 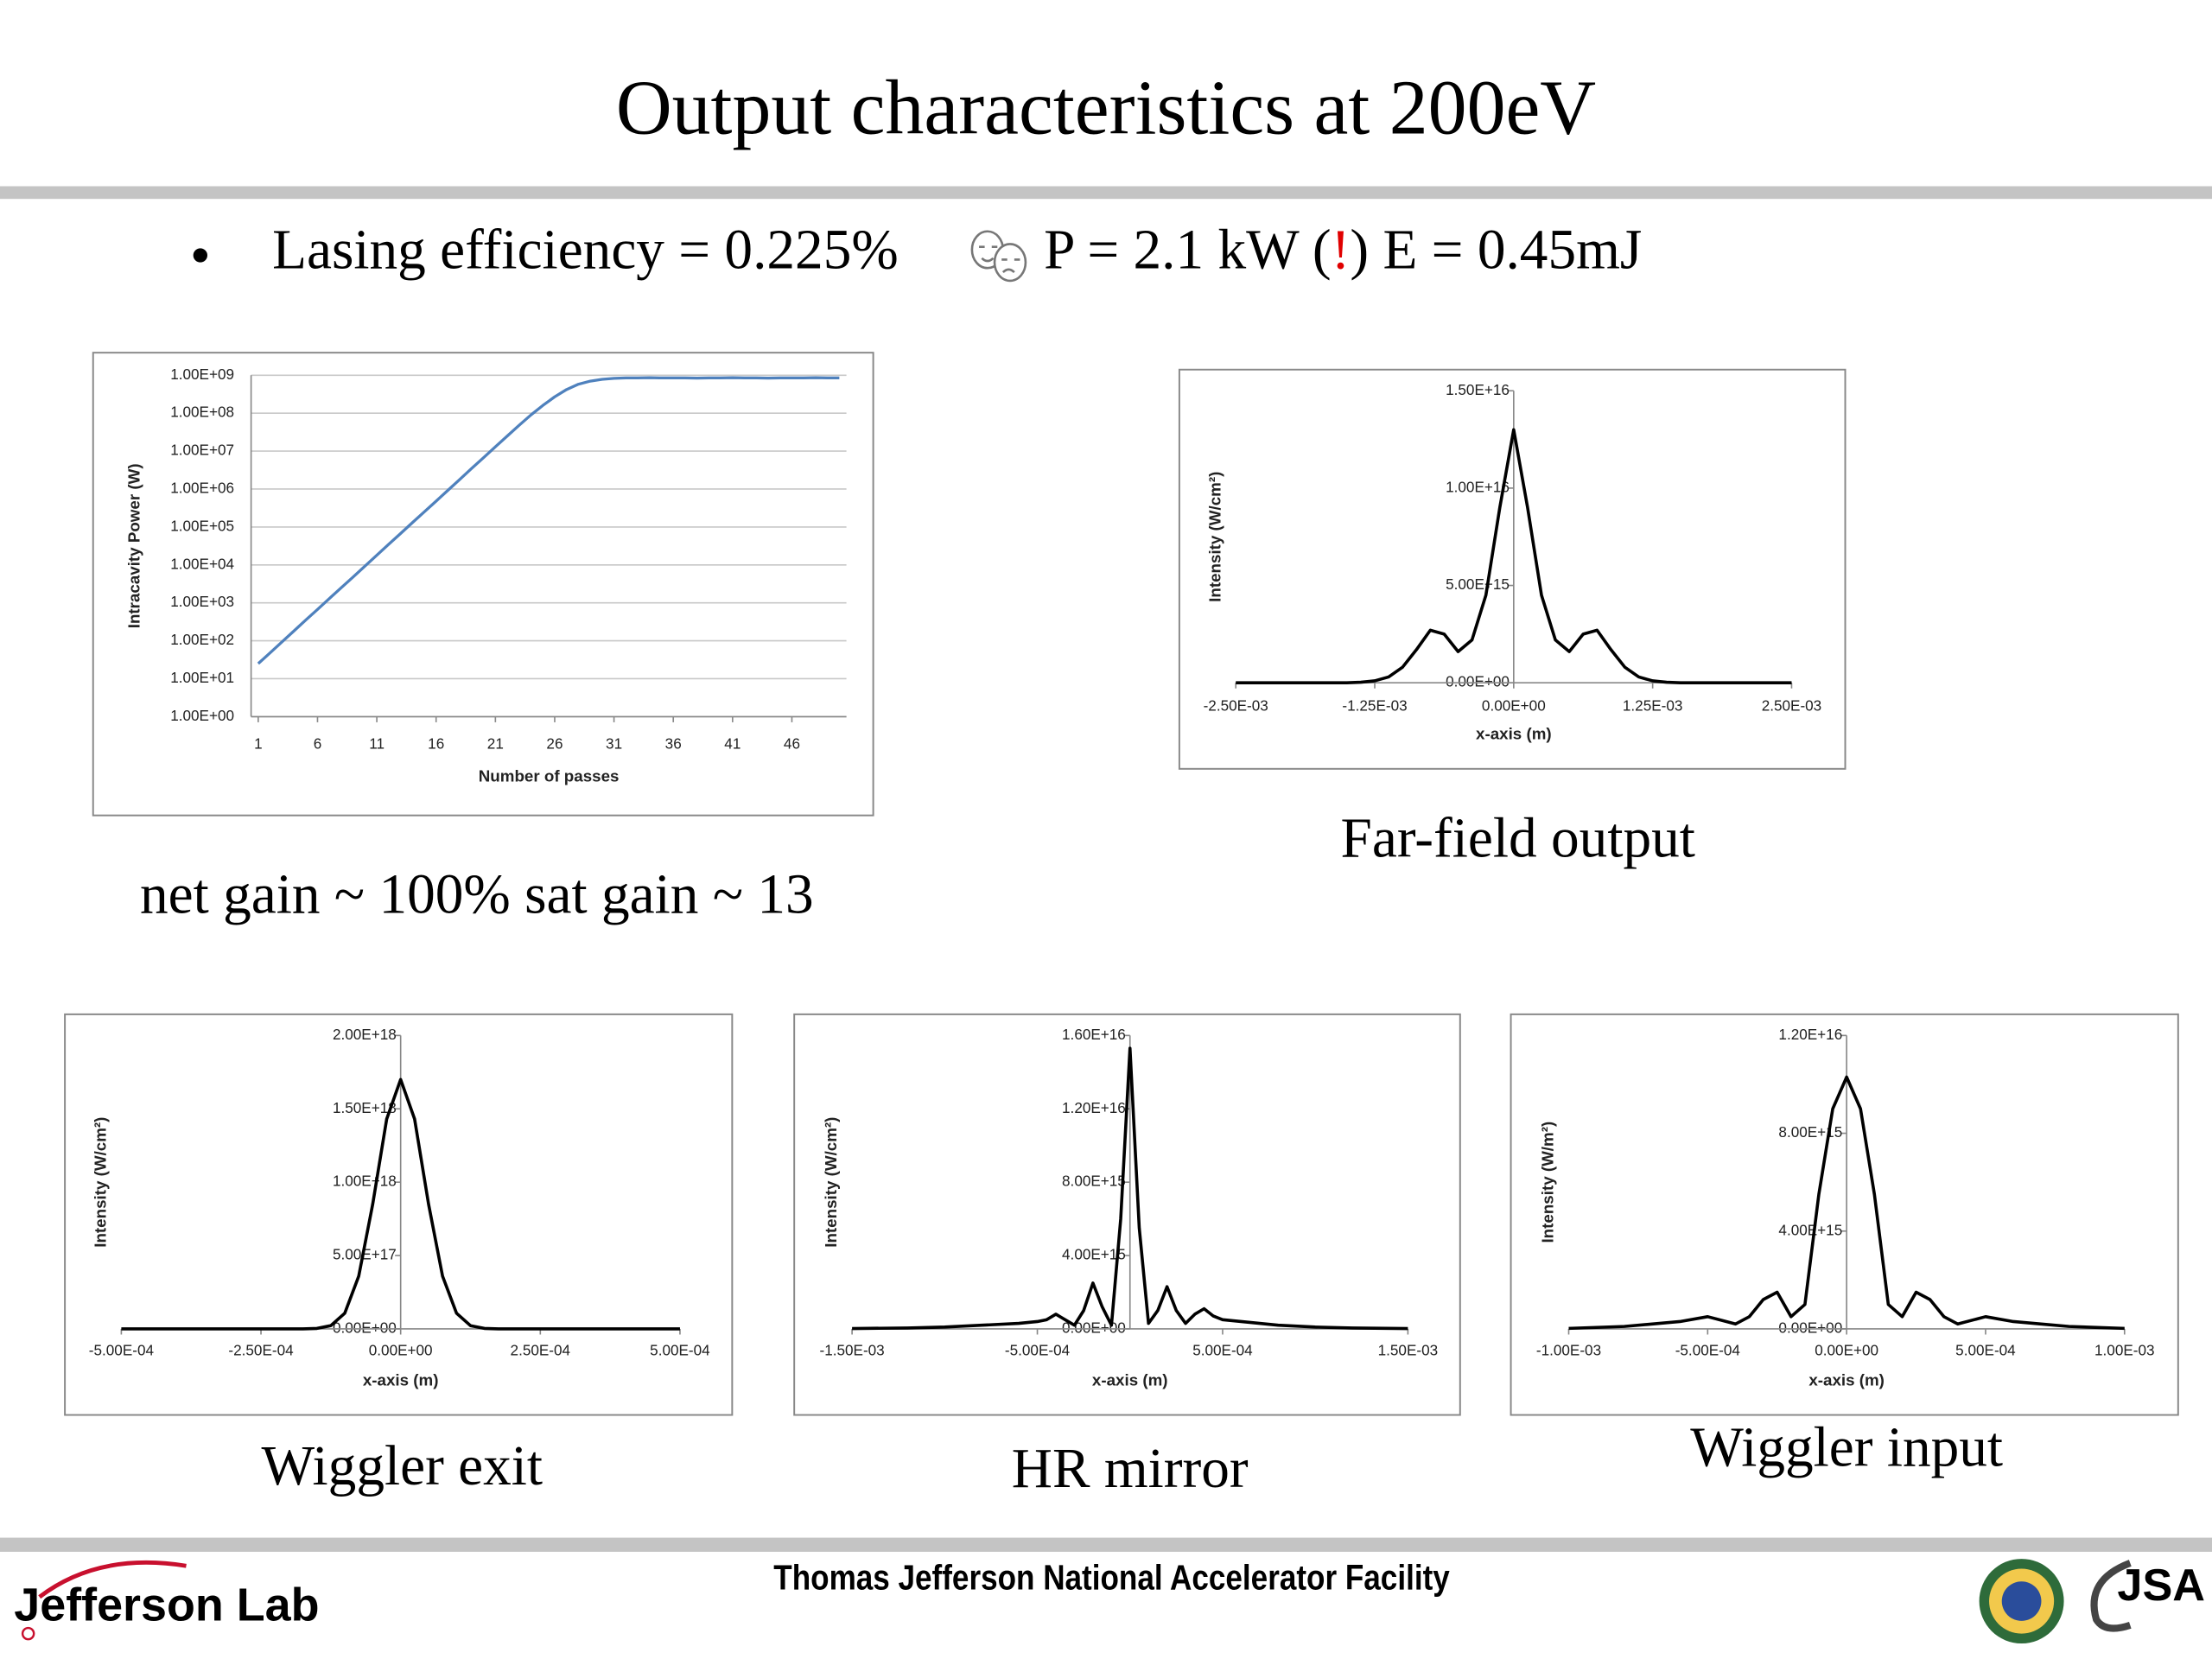 What do you see at coordinates (377, 744) in the screenshot?
I see `x-tick-label: 11` at bounding box center [377, 744].